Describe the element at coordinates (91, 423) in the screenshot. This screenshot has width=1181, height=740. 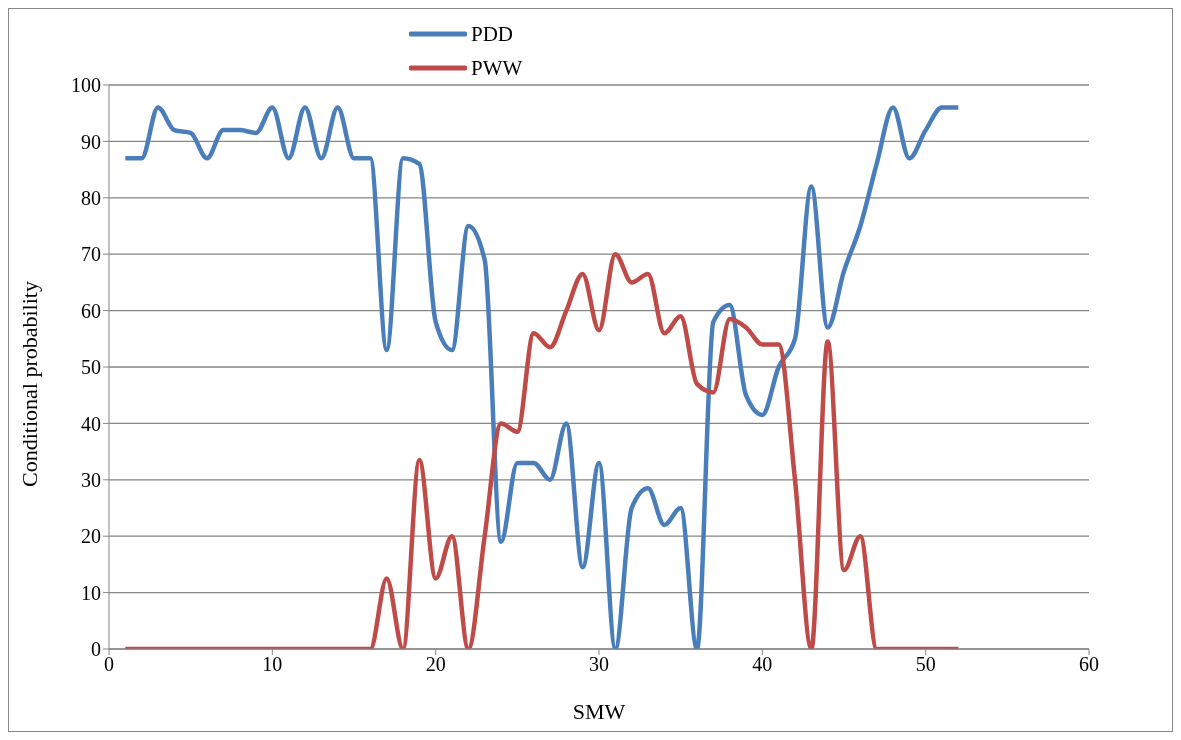
I see `y-tick-label: 40` at that location.